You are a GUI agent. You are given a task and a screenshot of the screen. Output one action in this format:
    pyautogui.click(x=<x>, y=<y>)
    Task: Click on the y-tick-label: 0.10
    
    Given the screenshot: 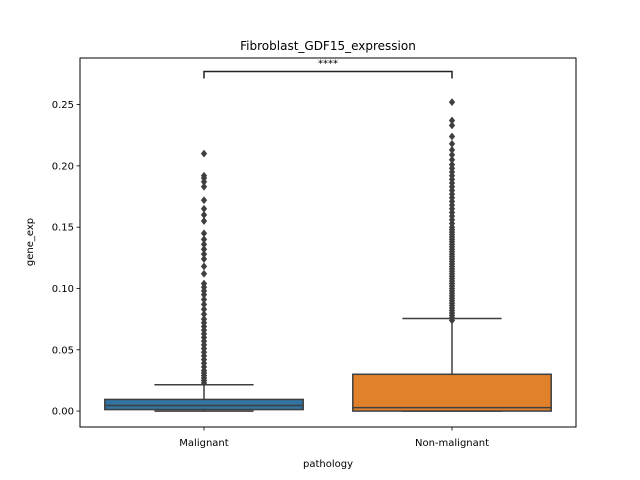 What is the action you would take?
    pyautogui.click(x=63, y=289)
    